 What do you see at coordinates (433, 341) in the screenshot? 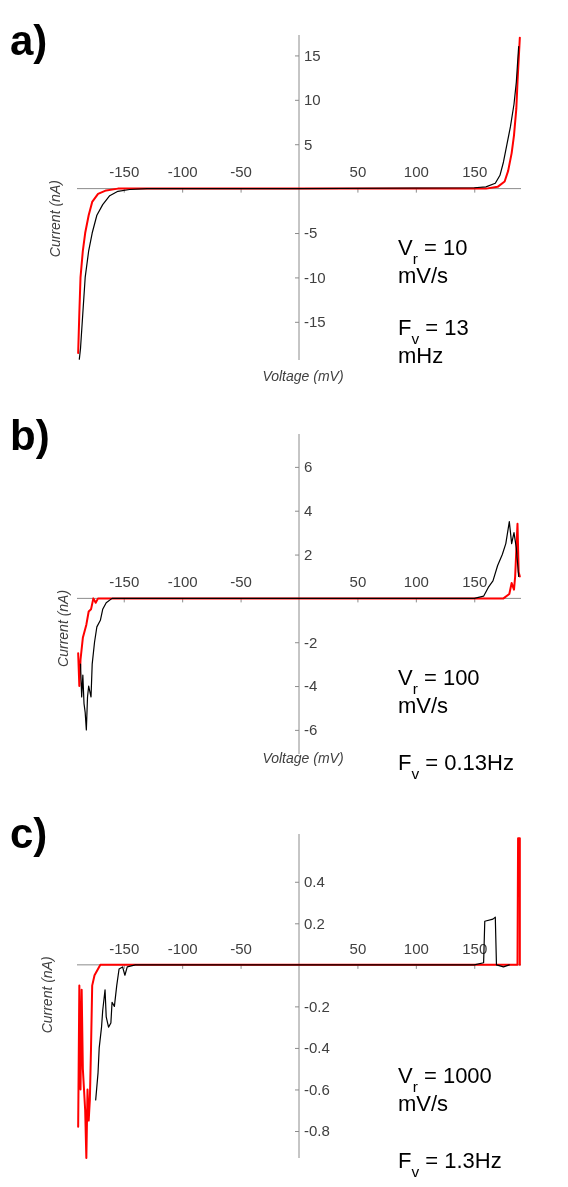
I see `annotation: F$_{v}$ = 13 mHz` at bounding box center [433, 341].